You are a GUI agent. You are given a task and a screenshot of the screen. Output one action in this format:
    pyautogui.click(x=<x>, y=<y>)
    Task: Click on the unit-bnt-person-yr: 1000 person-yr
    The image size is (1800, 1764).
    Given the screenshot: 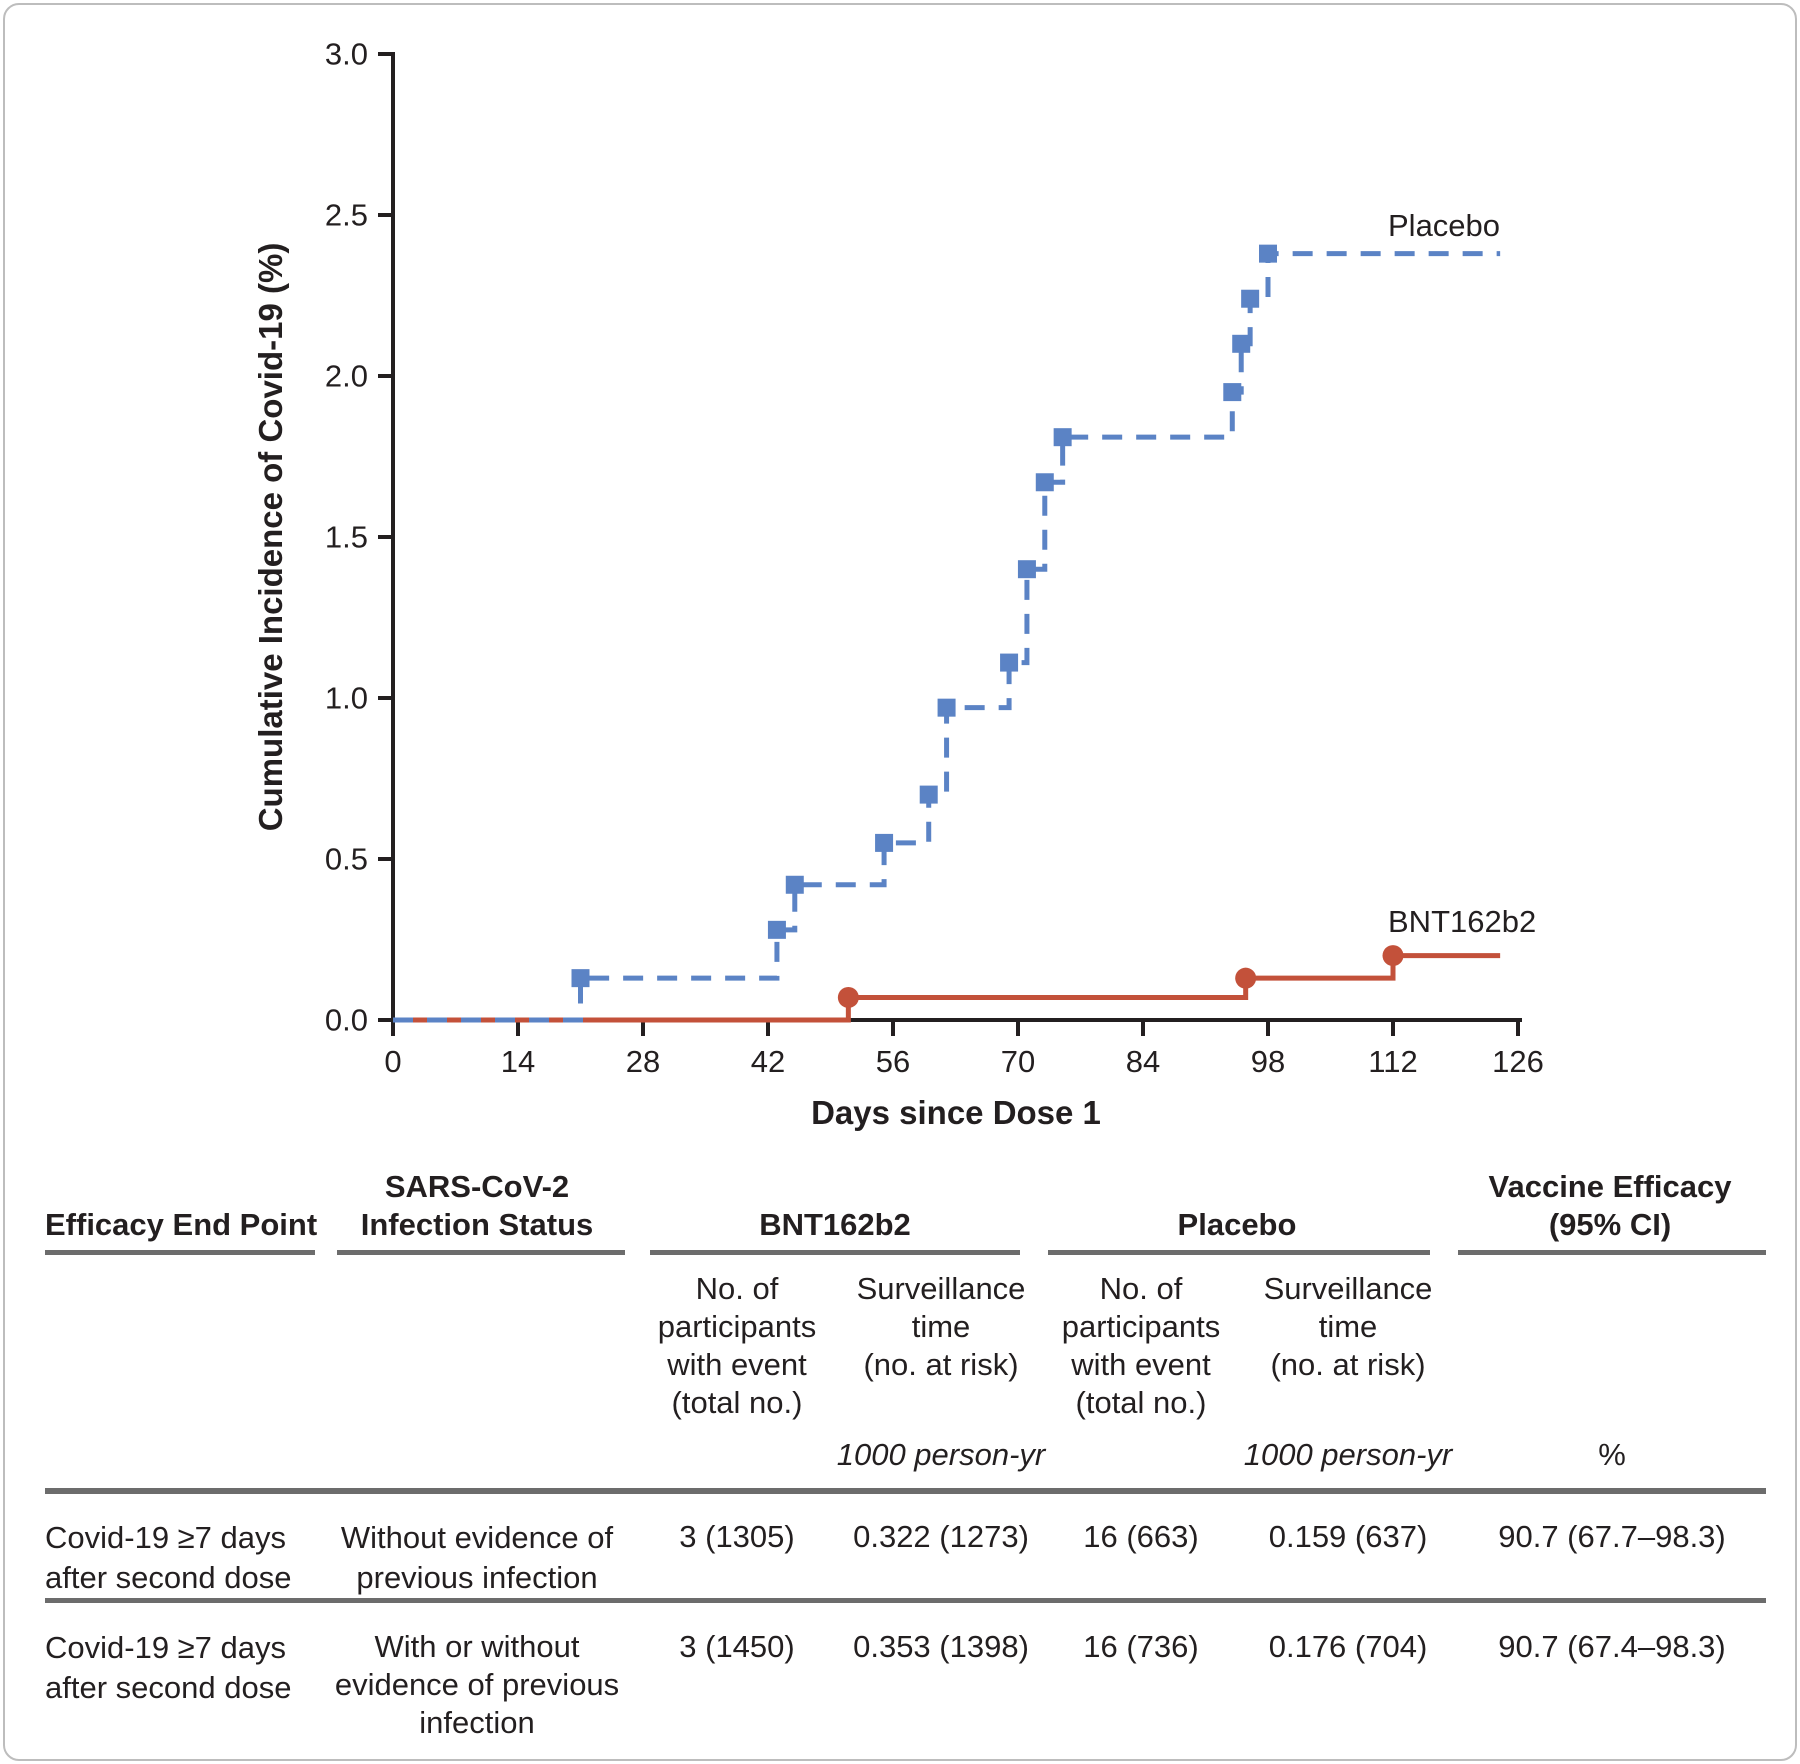 What is the action you would take?
    pyautogui.click(x=941, y=1454)
    